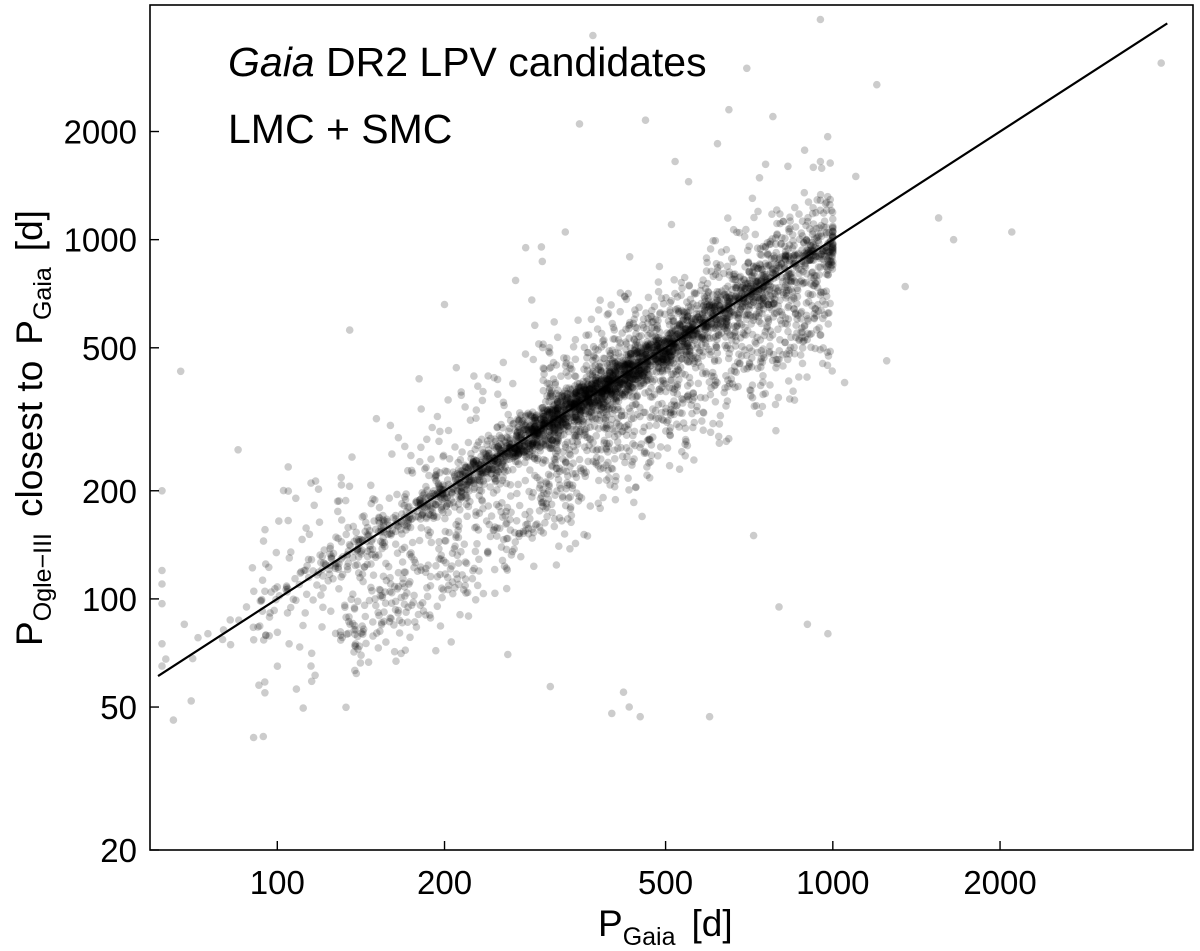  I want to click on x-axis-label-sub: Gaia, so click(649, 937).